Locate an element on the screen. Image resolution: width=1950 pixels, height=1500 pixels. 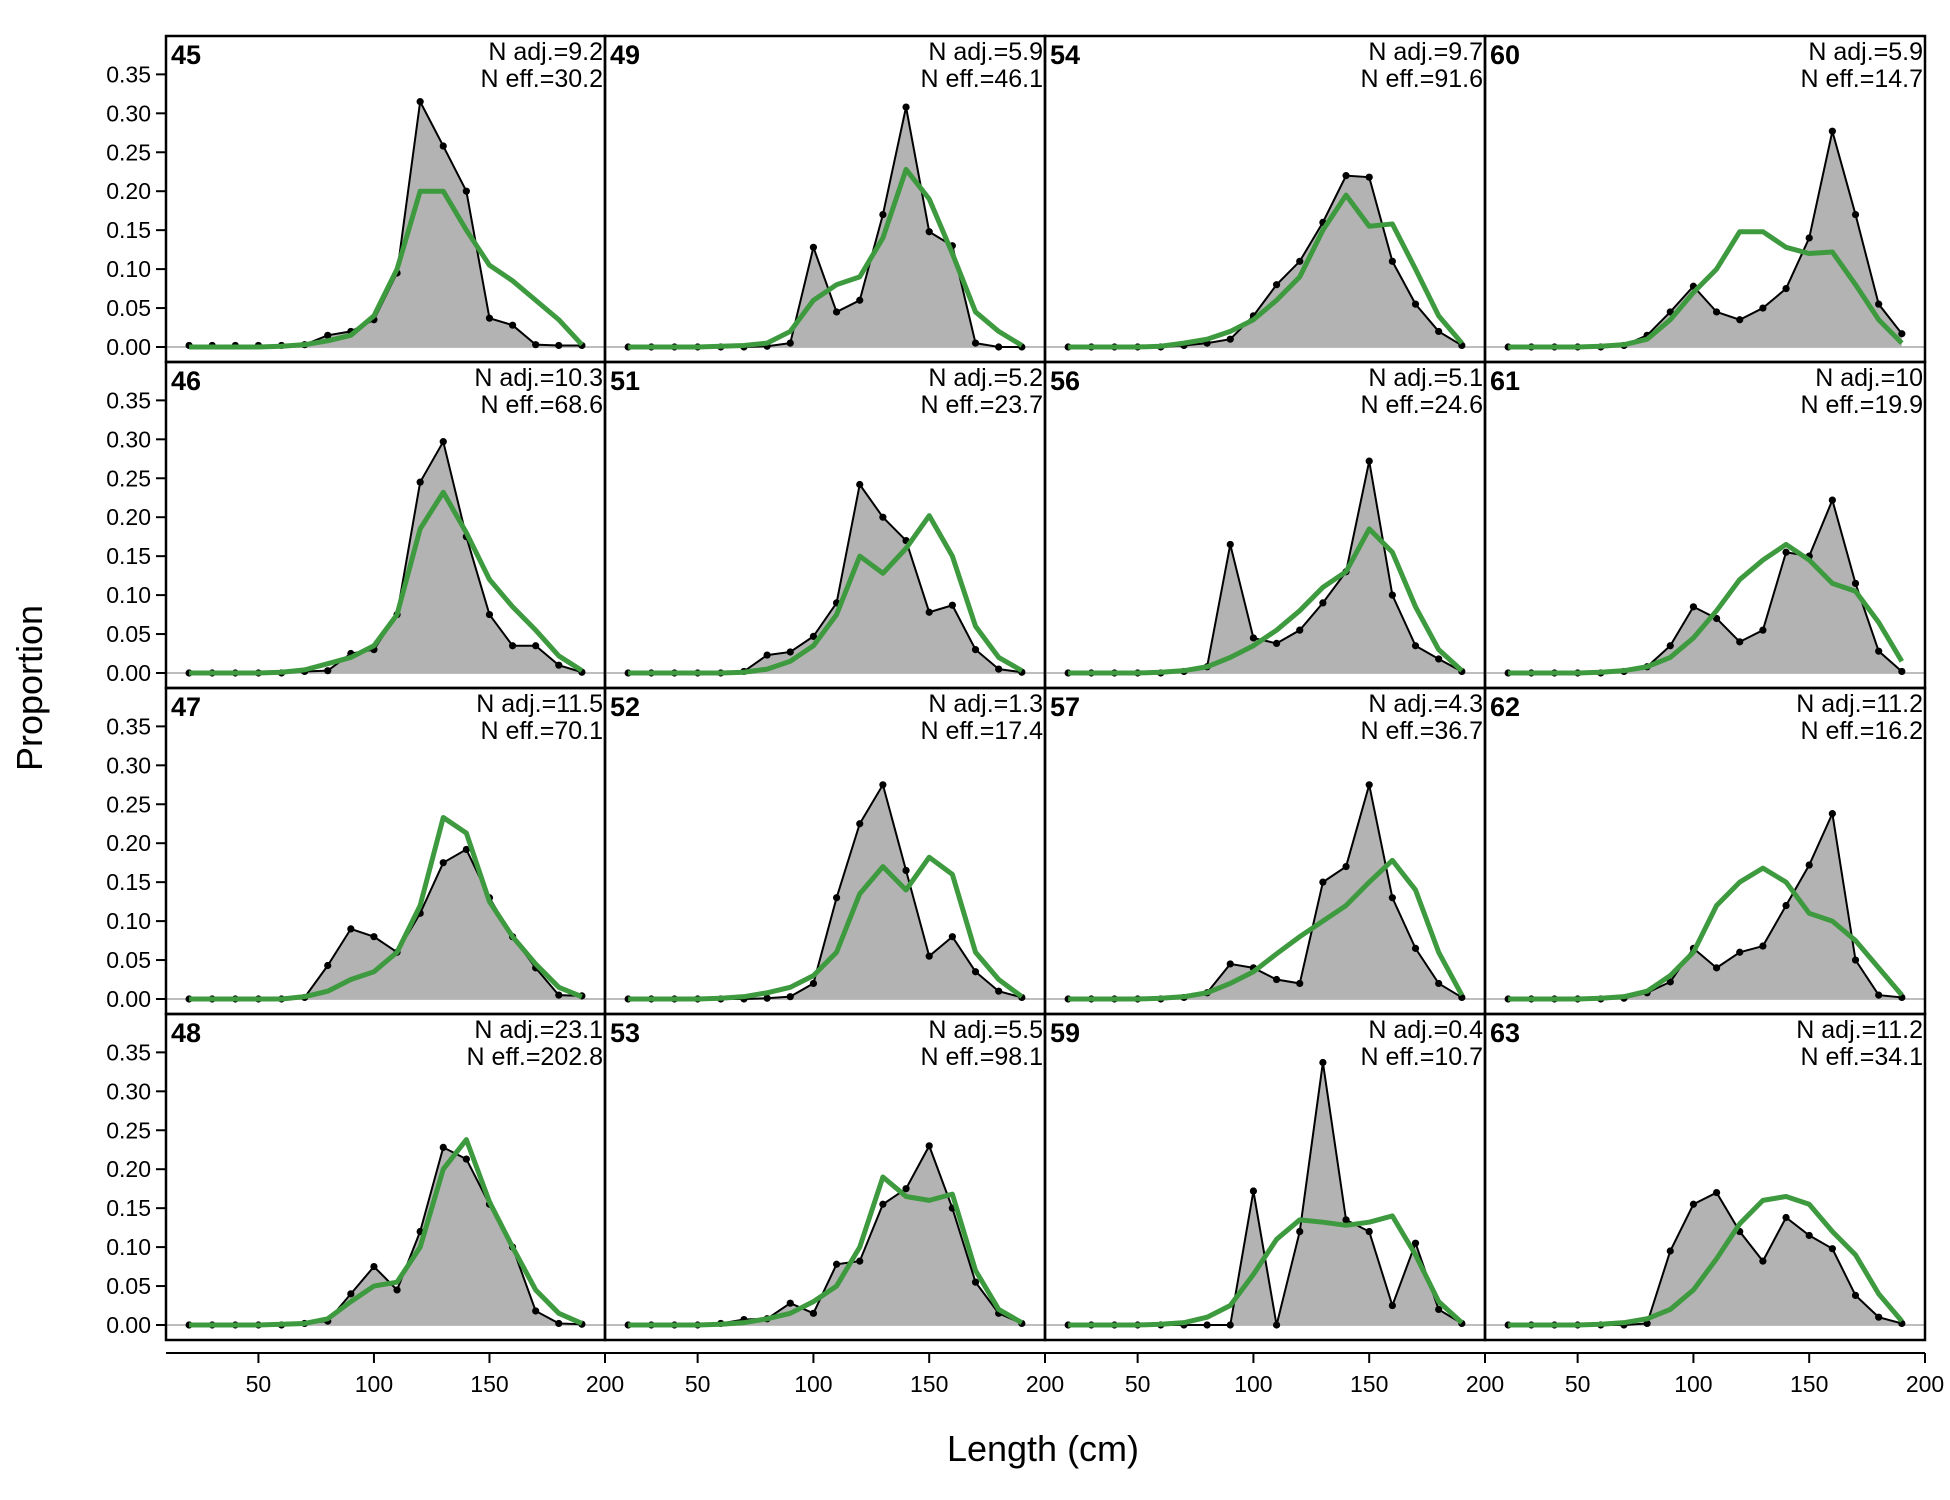
panel-id-label: 56 is located at coordinates (1065, 381).